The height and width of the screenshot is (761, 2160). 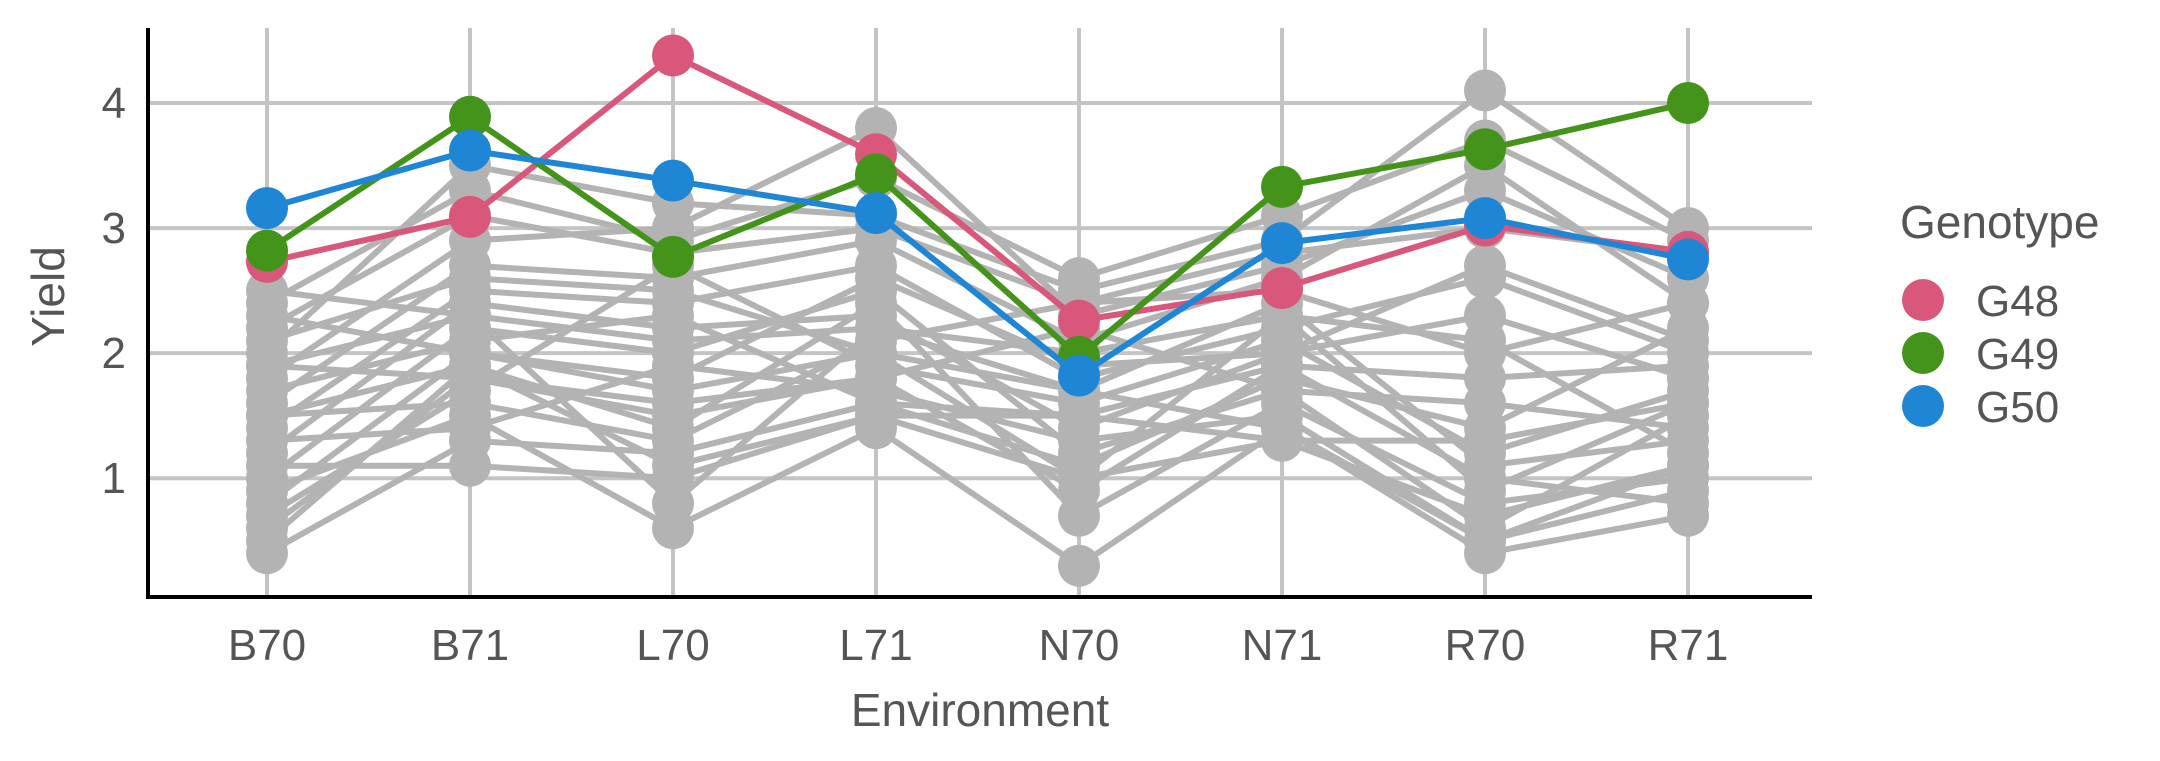 I want to click on x-tick-label: N71, so click(x=1282, y=645).